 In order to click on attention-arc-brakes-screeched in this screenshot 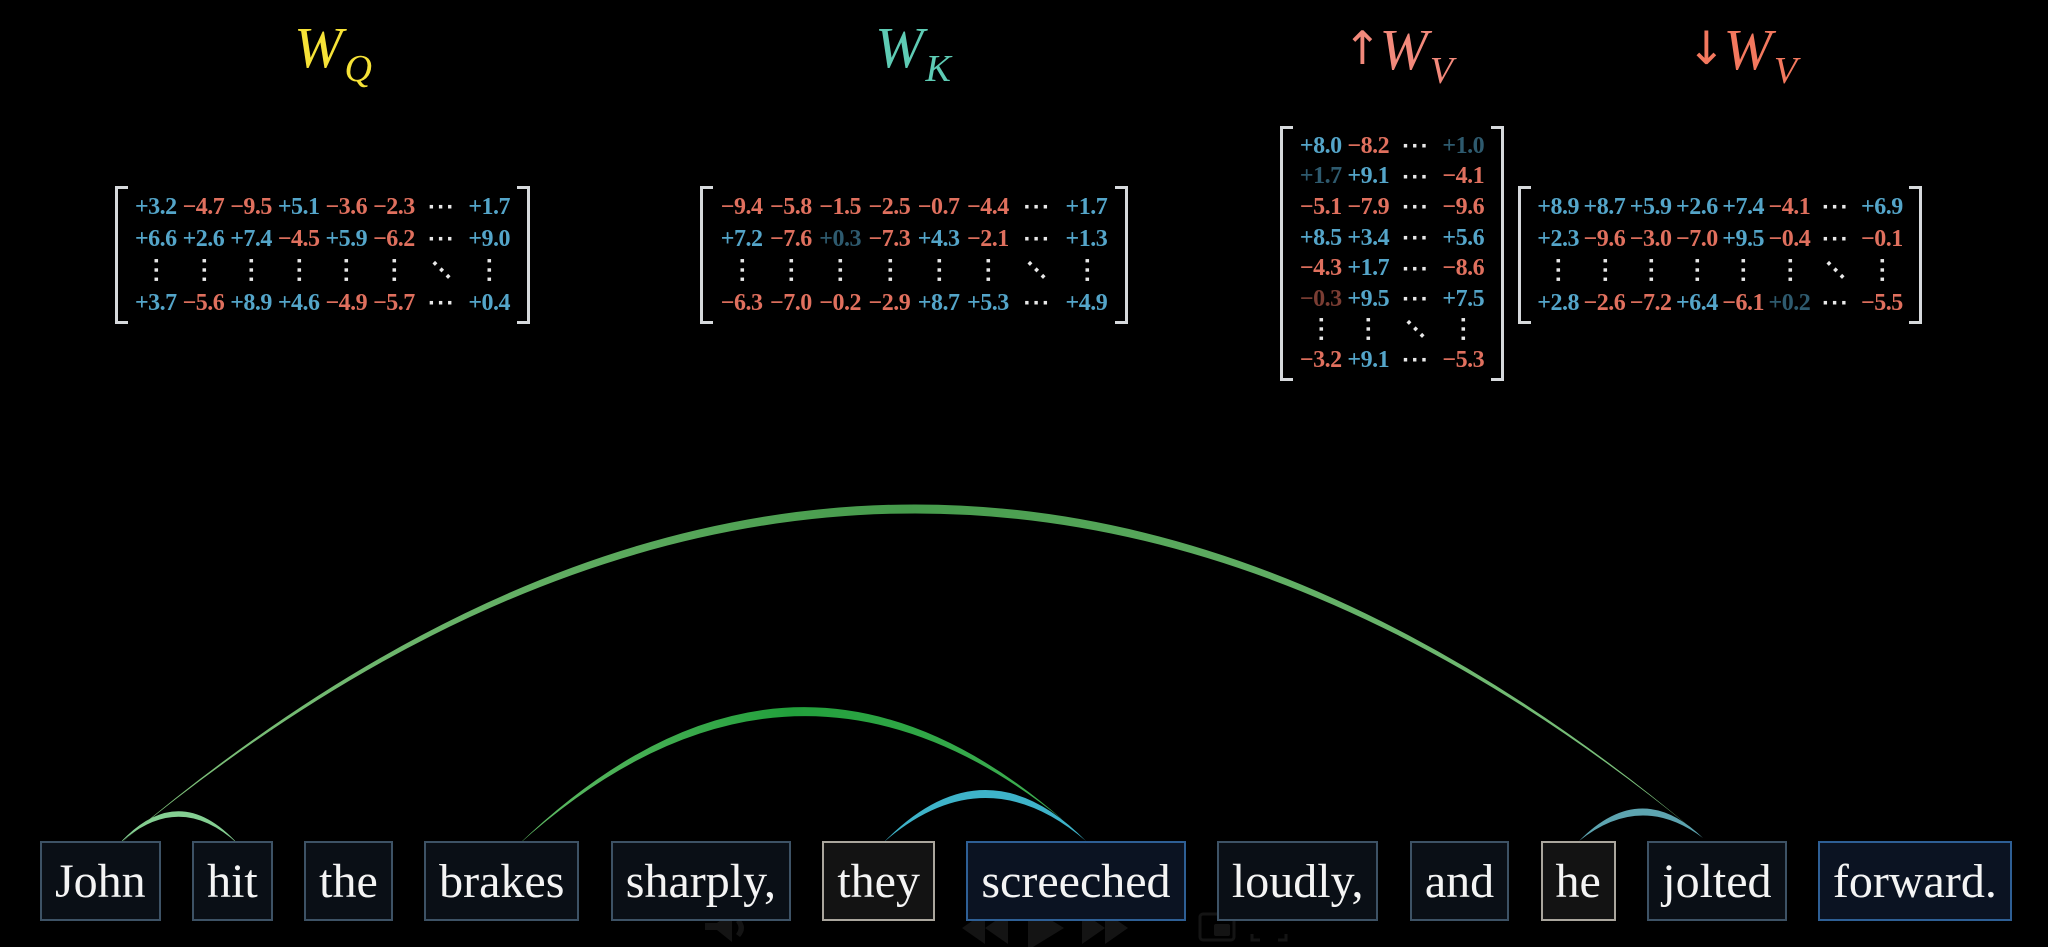, I will do `click(790, 776)`.